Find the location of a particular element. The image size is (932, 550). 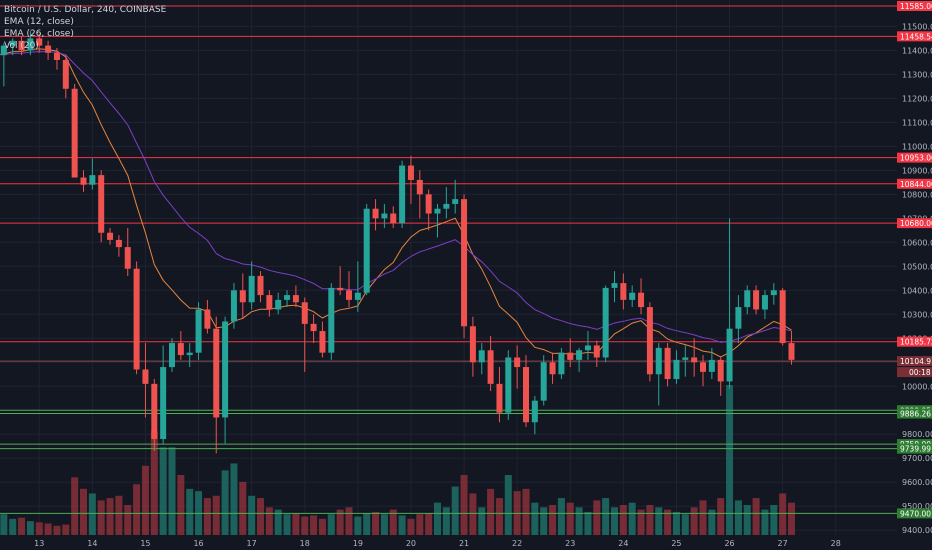

price-tick-label: 11500.00 is located at coordinates (917, 26).